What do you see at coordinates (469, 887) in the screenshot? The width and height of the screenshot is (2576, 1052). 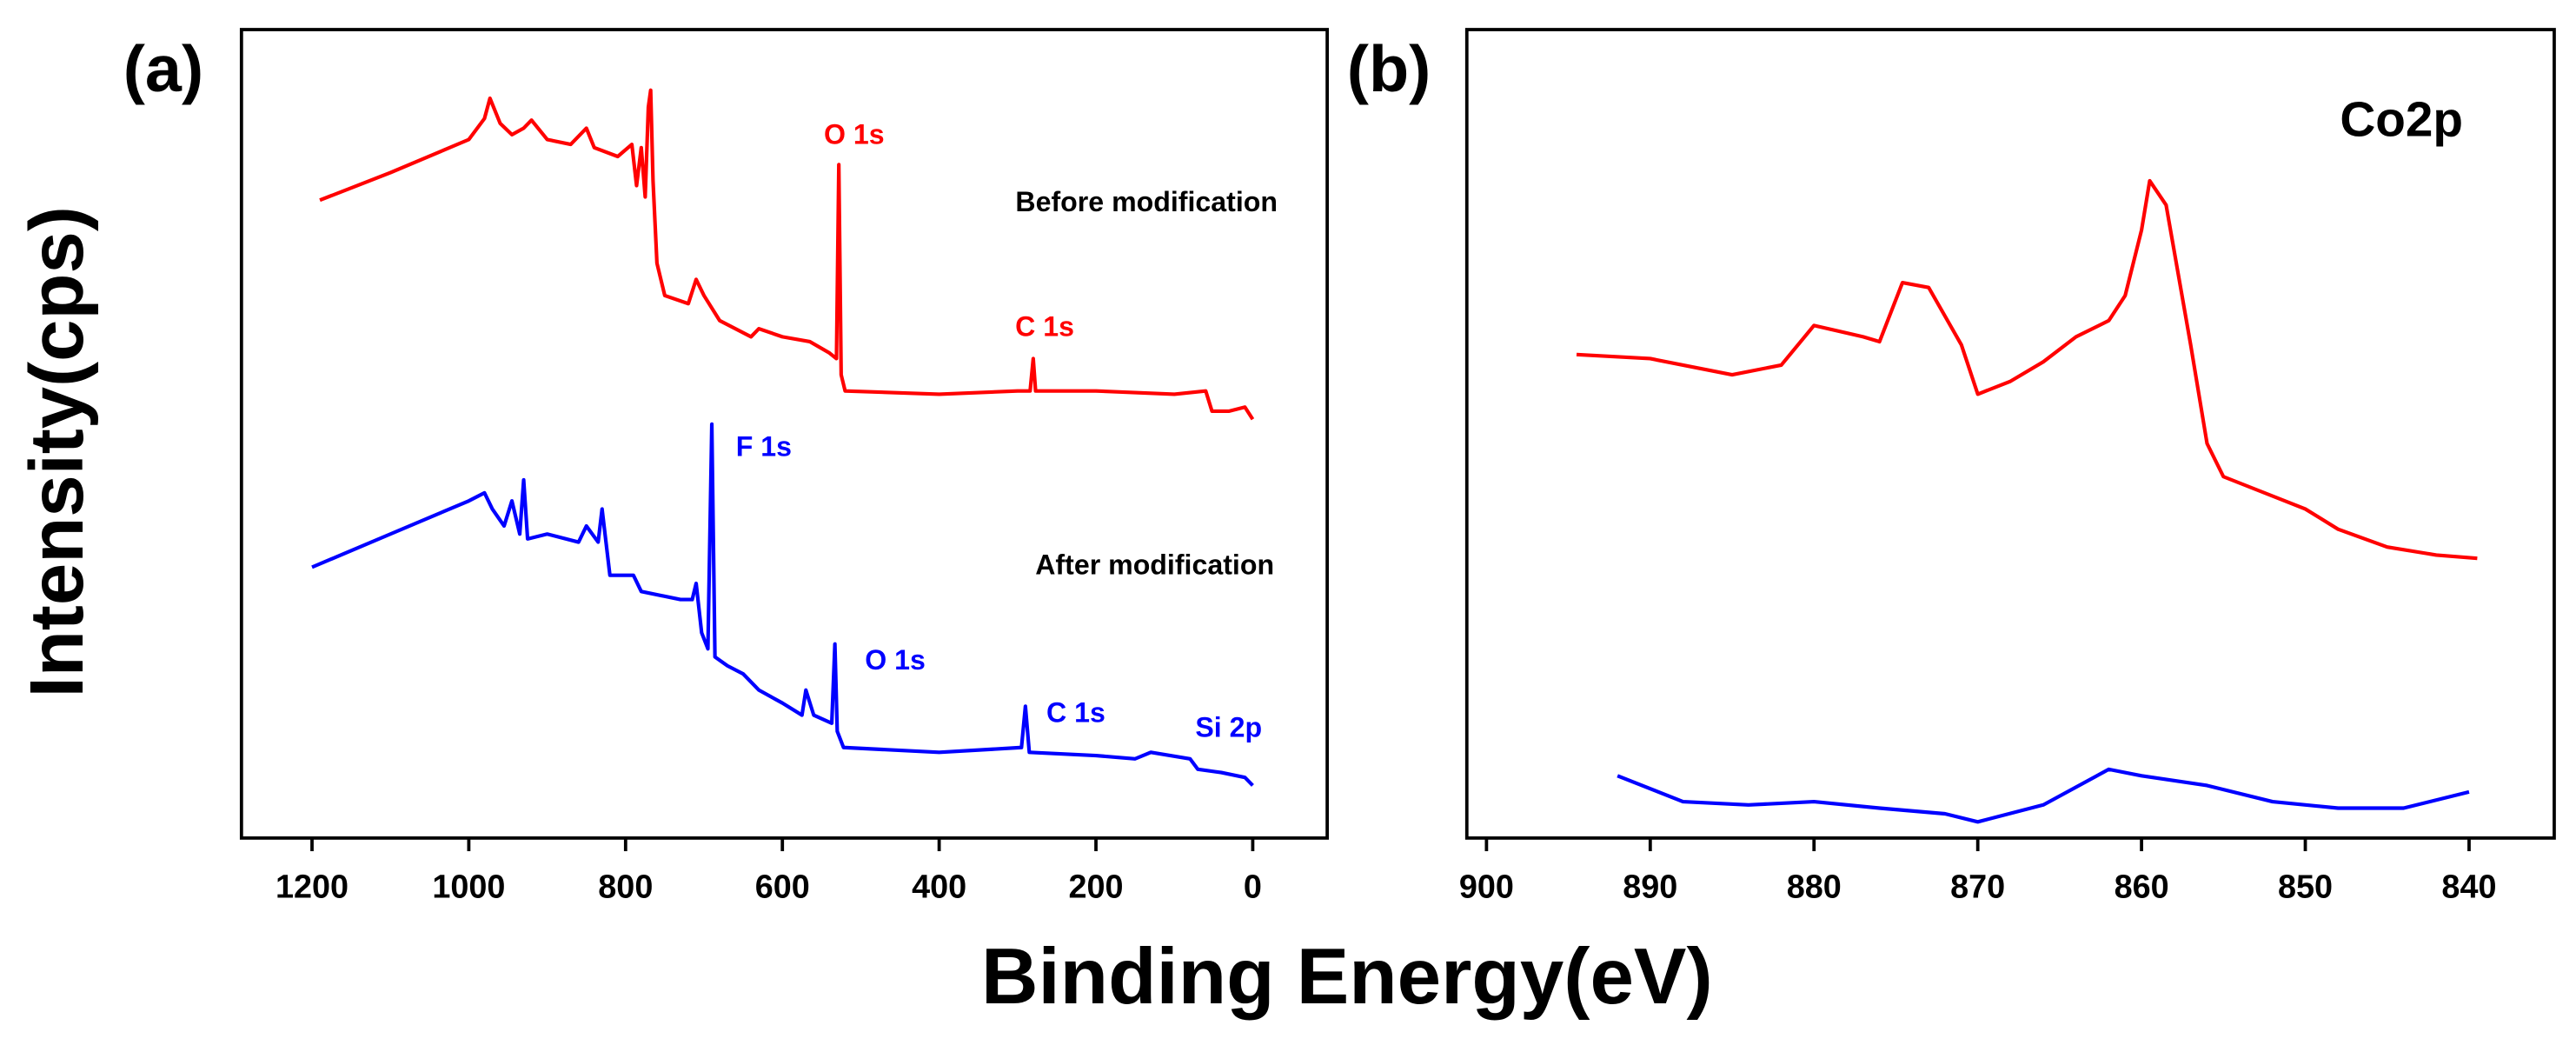 I see `x-tick-label: 1000` at bounding box center [469, 887].